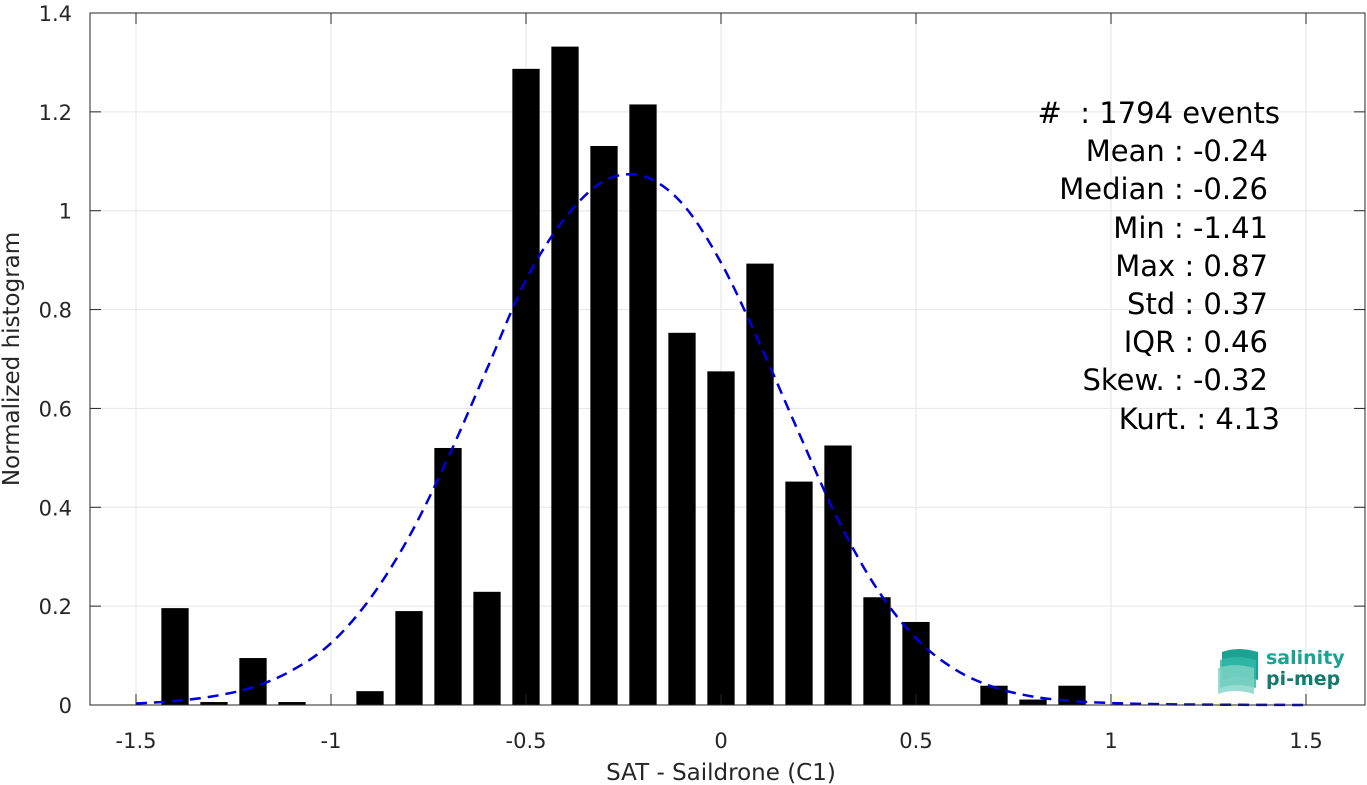 The image size is (1367, 785). I want to click on logo-text-line1: salinity, so click(1305, 658).